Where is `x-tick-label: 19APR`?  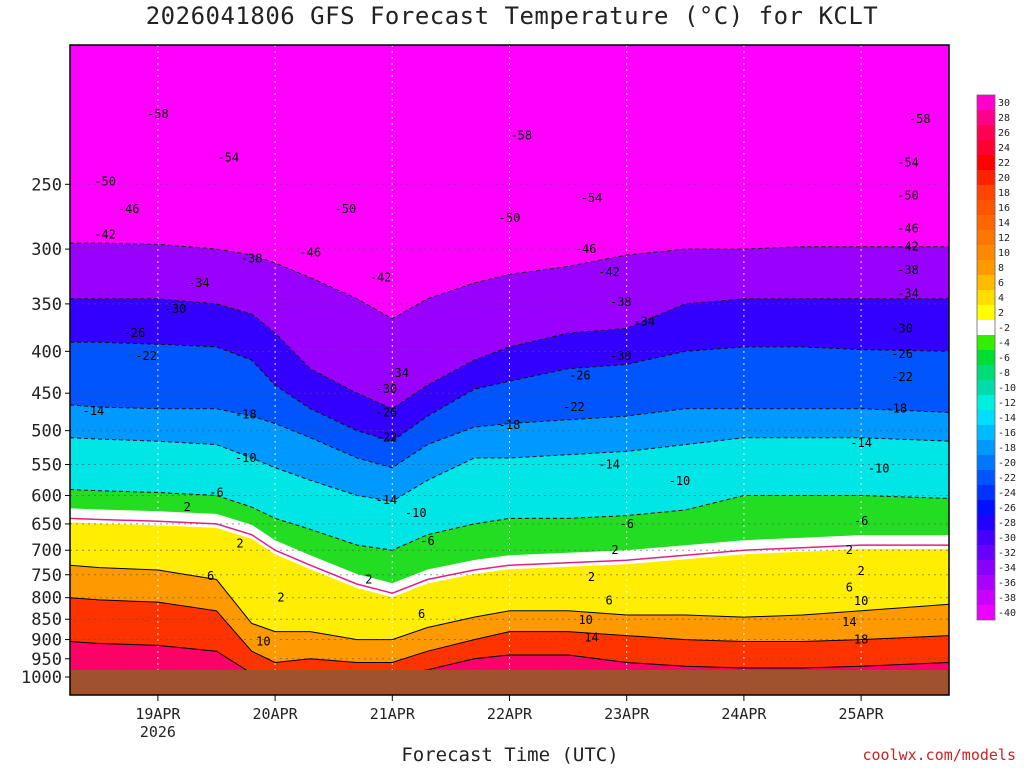
x-tick-label: 19APR is located at coordinates (158, 714).